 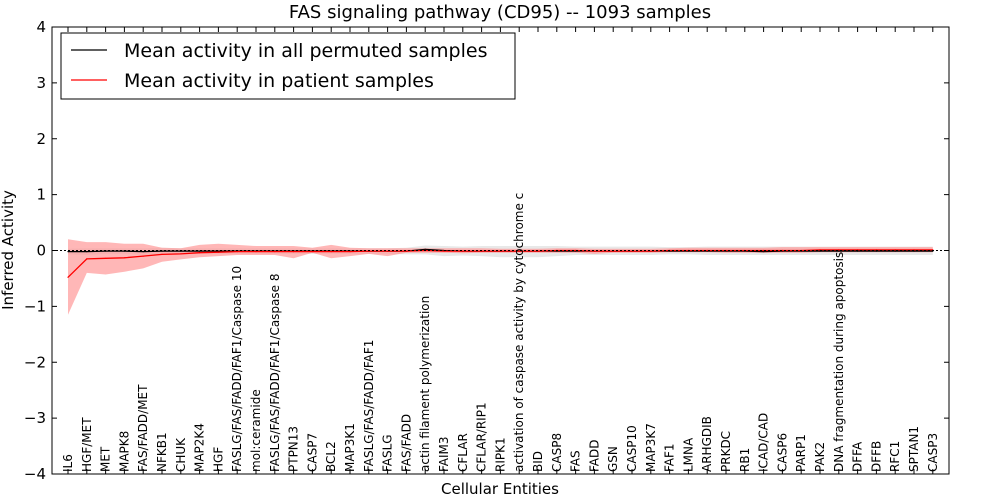 What do you see at coordinates (613, 459) in the screenshot?
I see `x-tick-label: GSN` at bounding box center [613, 459].